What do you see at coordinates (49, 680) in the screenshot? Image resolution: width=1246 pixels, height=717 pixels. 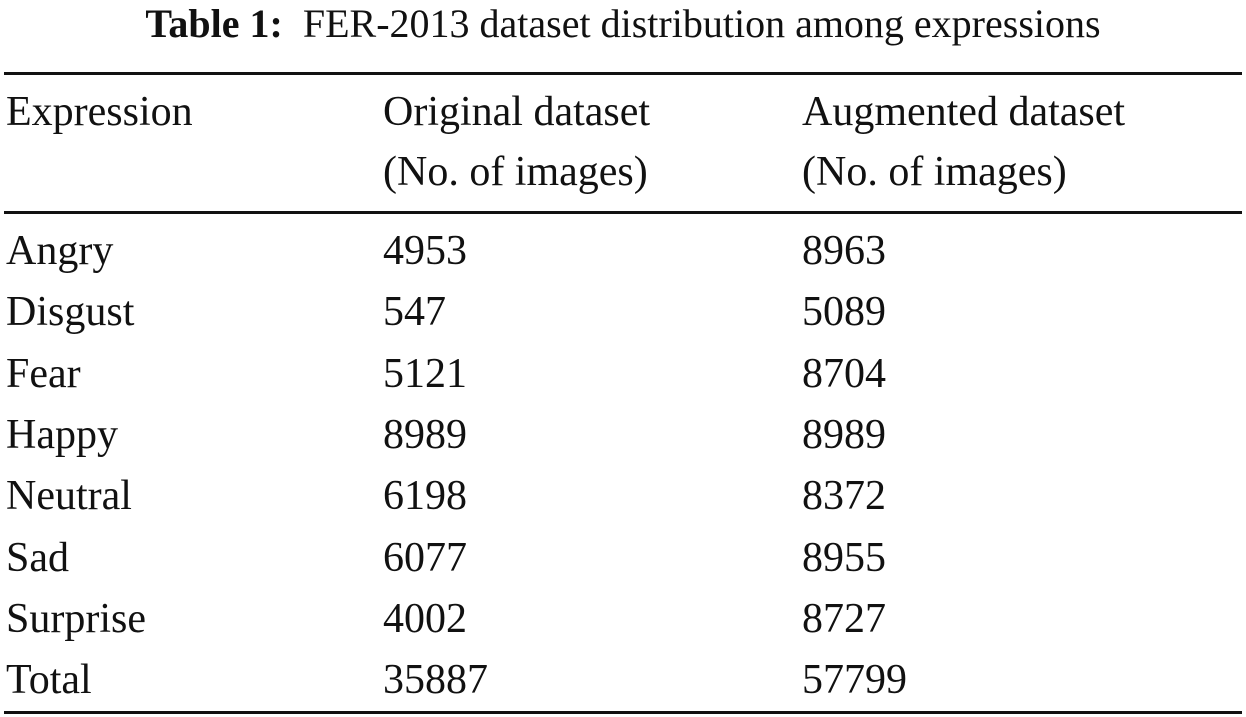 I see `expression-cell: Total` at bounding box center [49, 680].